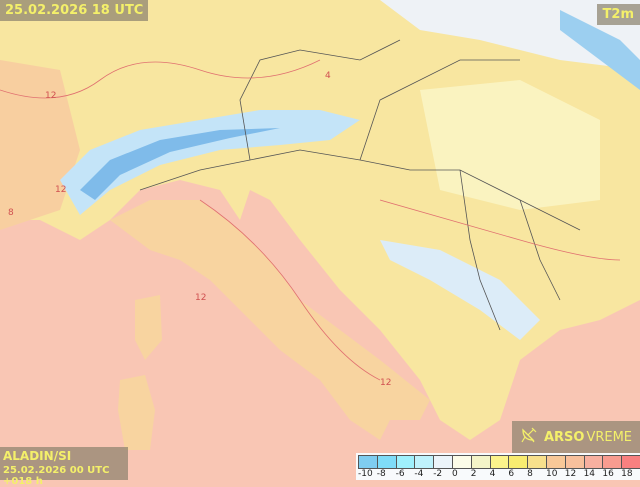 The image size is (640, 487). I want to click on legend-label: 6, so click(511, 474).